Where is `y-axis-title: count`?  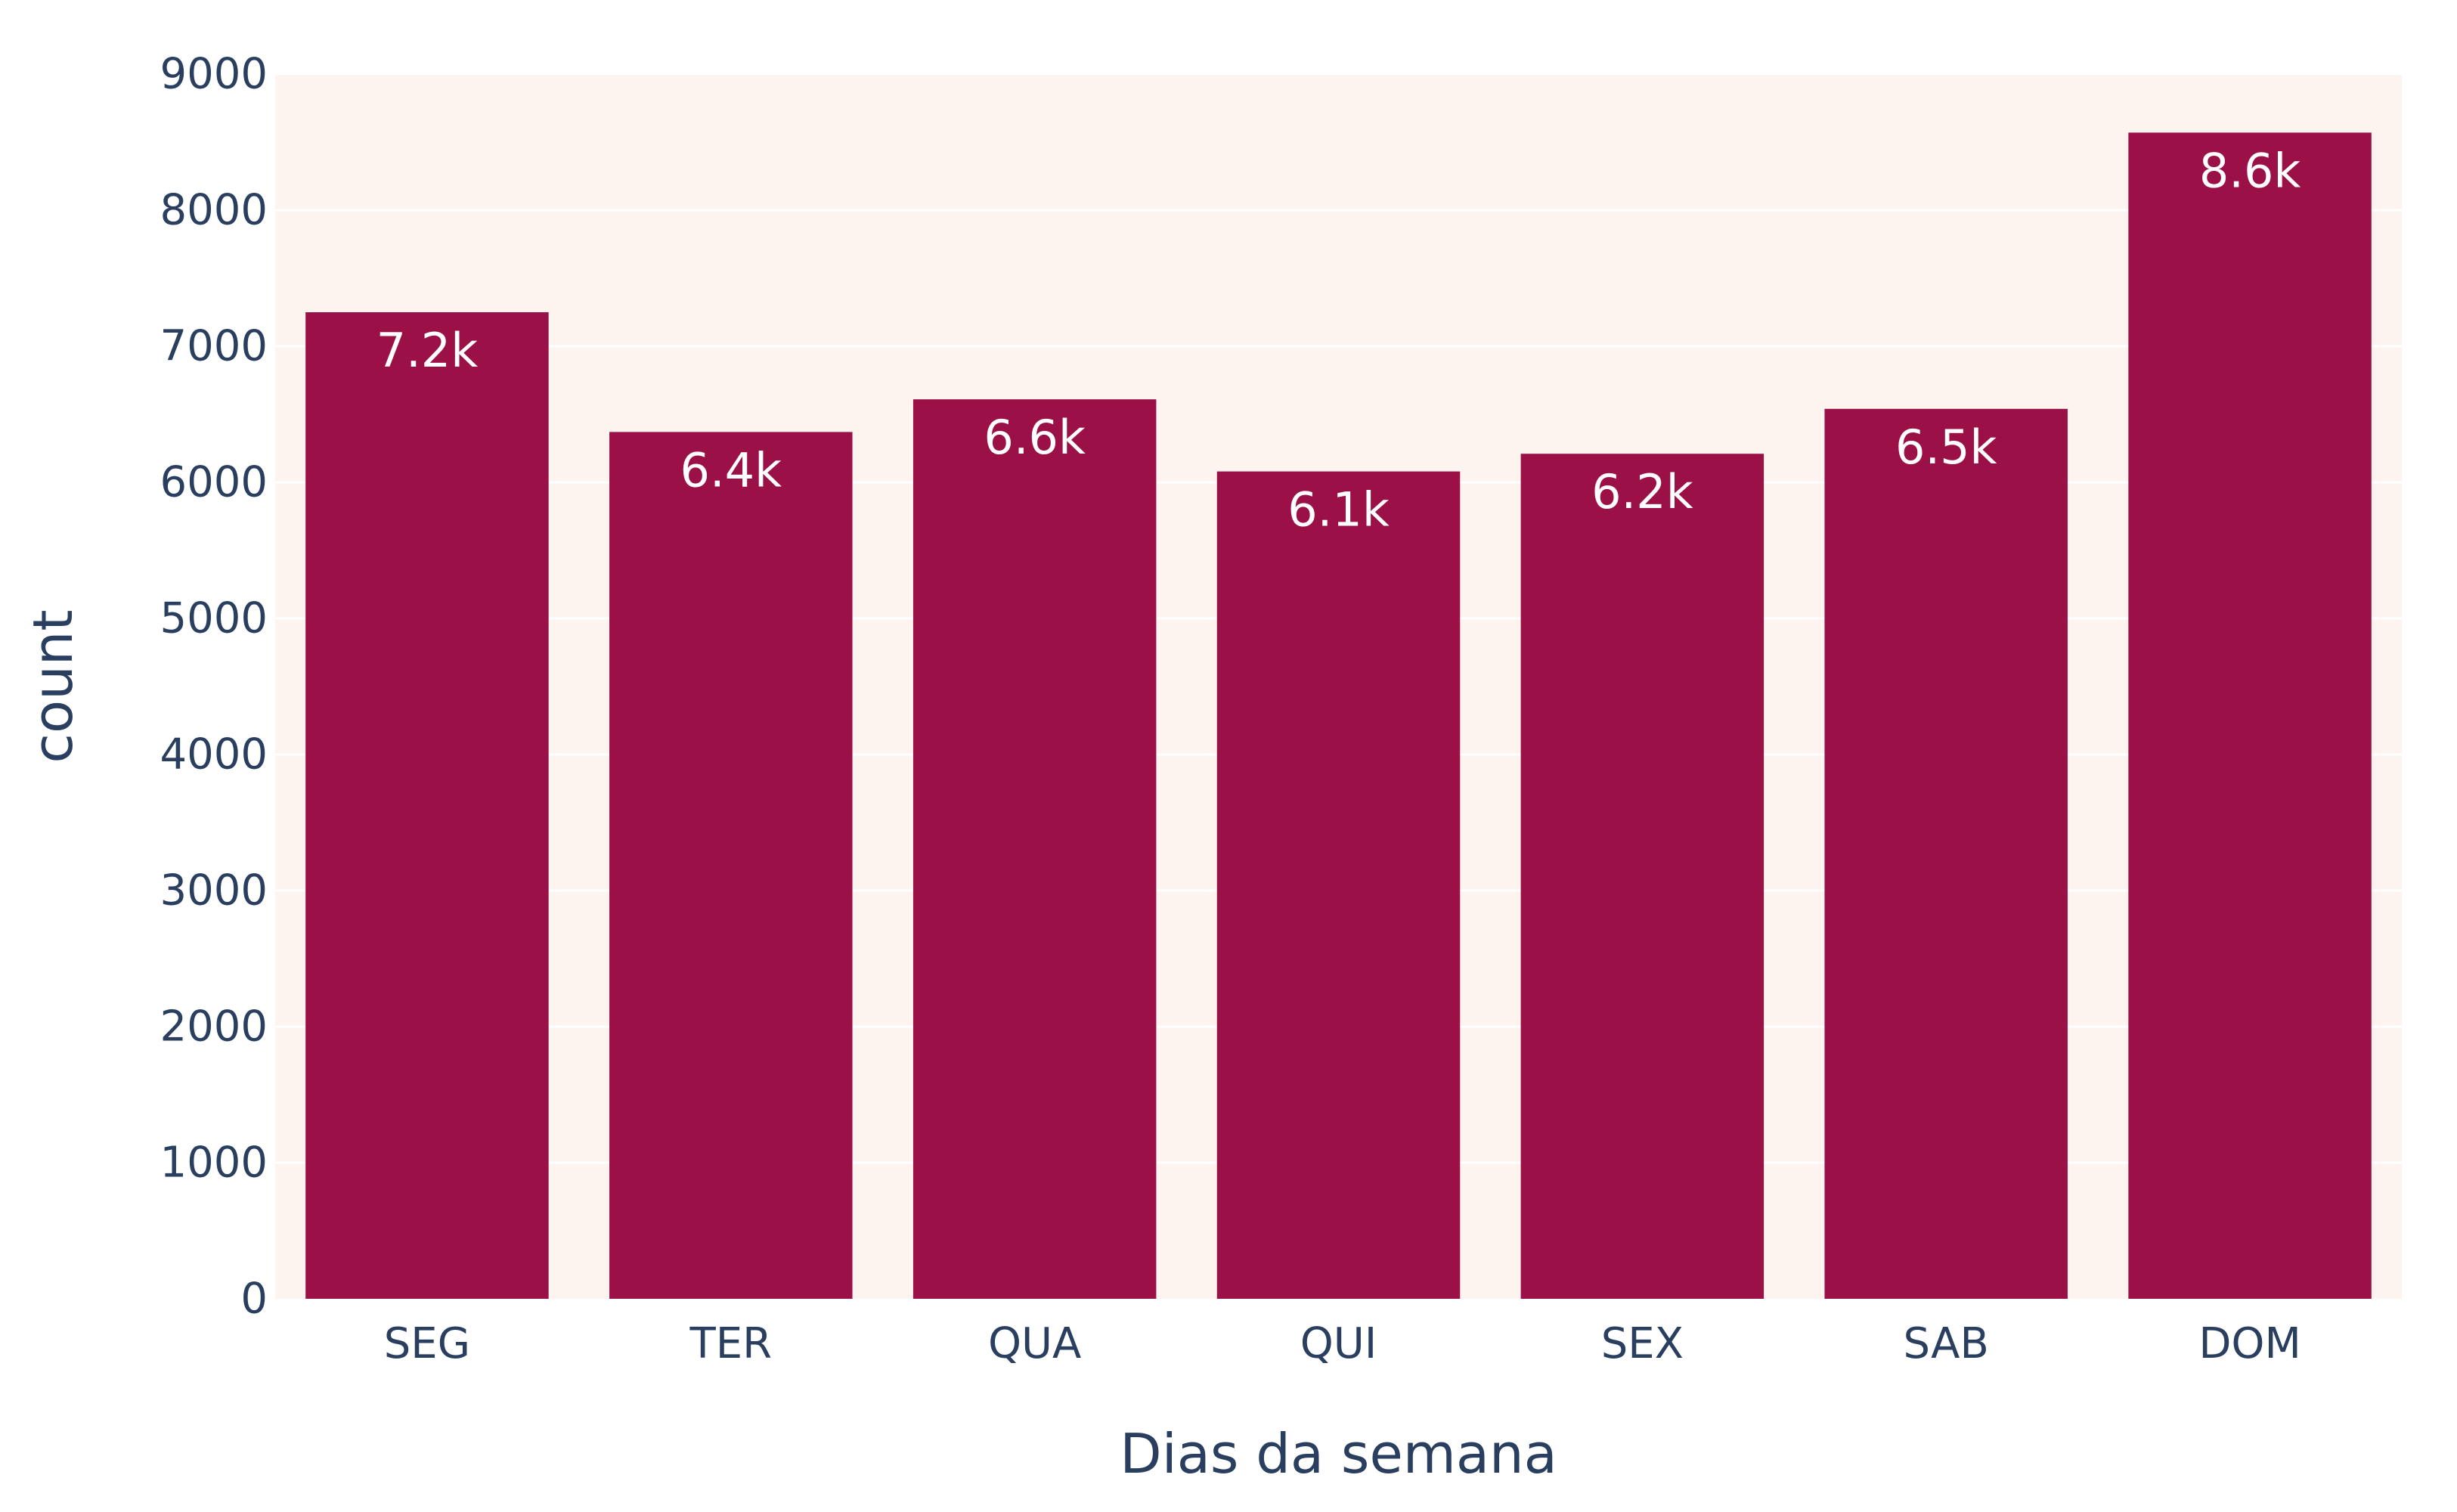 y-axis-title: count is located at coordinates (53, 686).